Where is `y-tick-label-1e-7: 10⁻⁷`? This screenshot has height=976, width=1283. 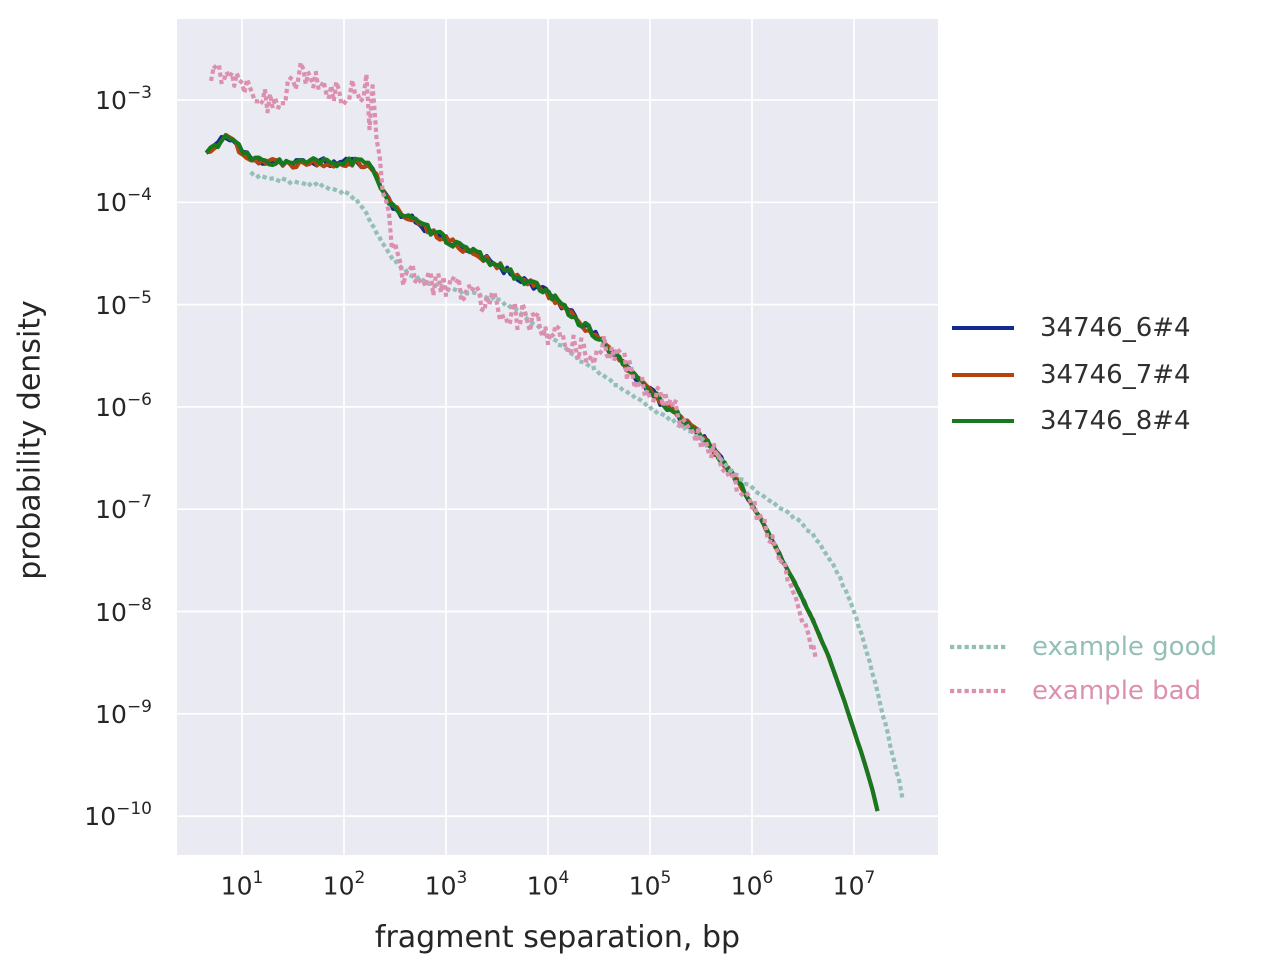
y-tick-label-1e-7: 10⁻⁷ is located at coordinates (123, 508).